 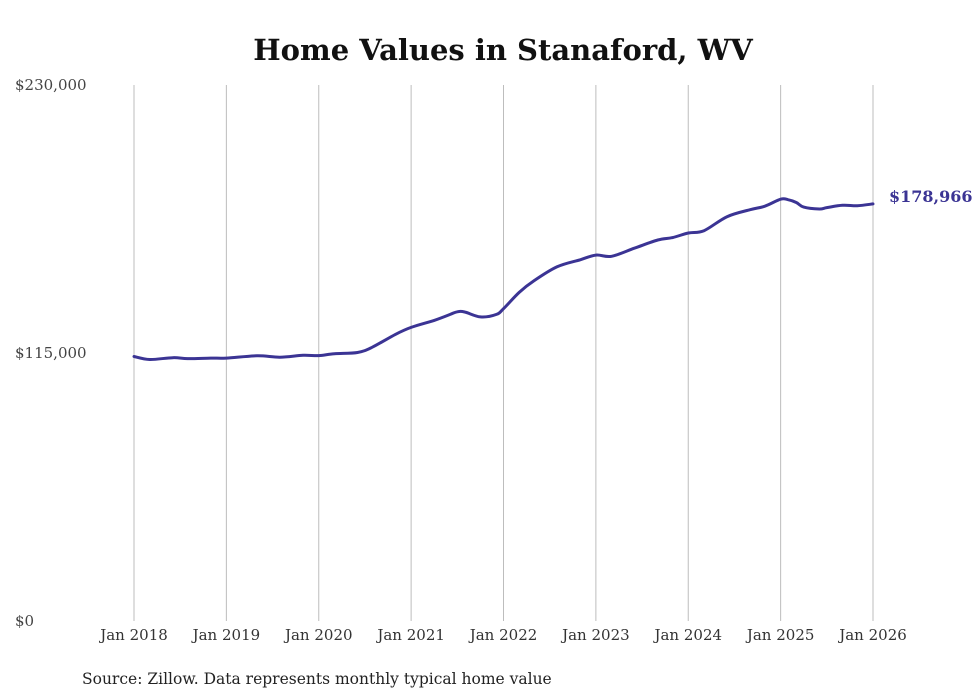 What do you see at coordinates (872, 635) in the screenshot?
I see `x-tick-label: Jan 2026` at bounding box center [872, 635].